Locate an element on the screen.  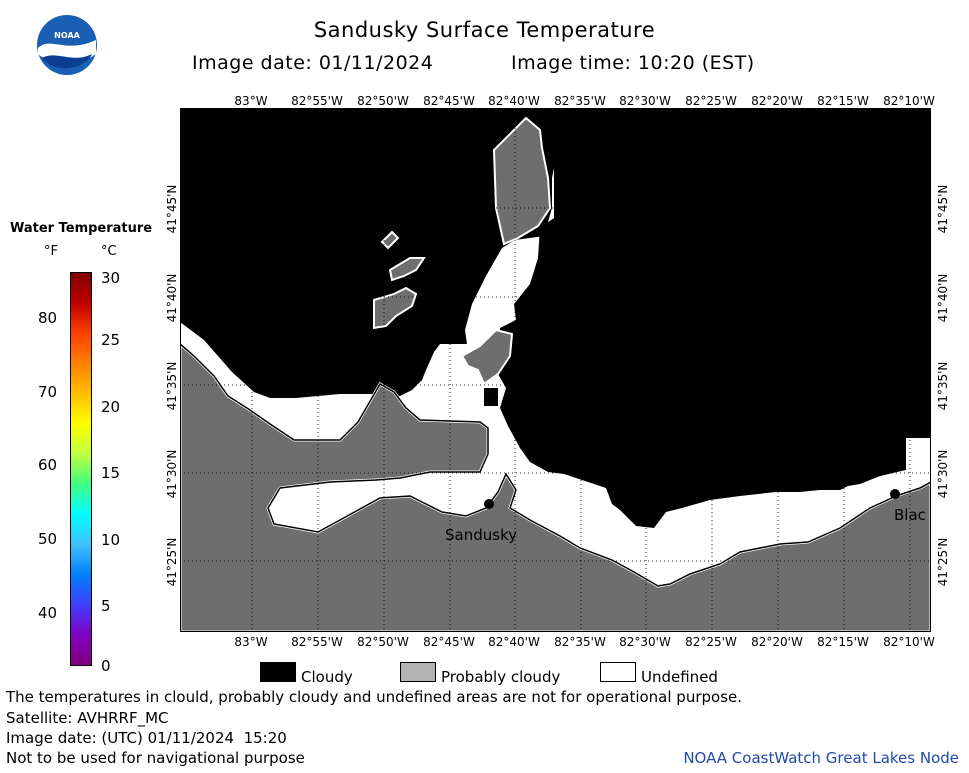
celsius-tick: 30 is located at coordinates (111, 278).